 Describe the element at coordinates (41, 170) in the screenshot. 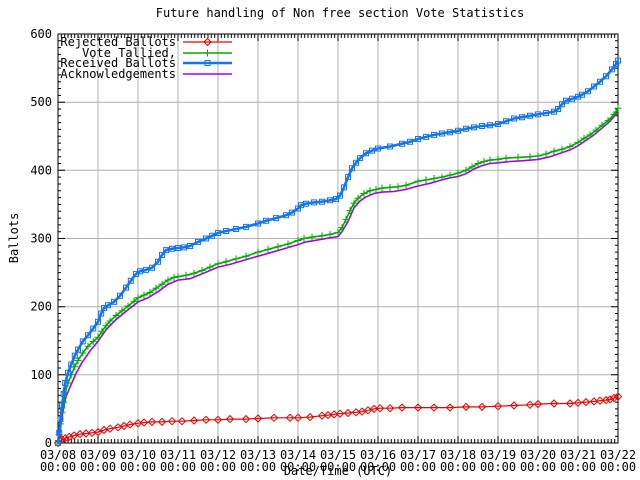

I see `y-tick-label: 400` at that location.